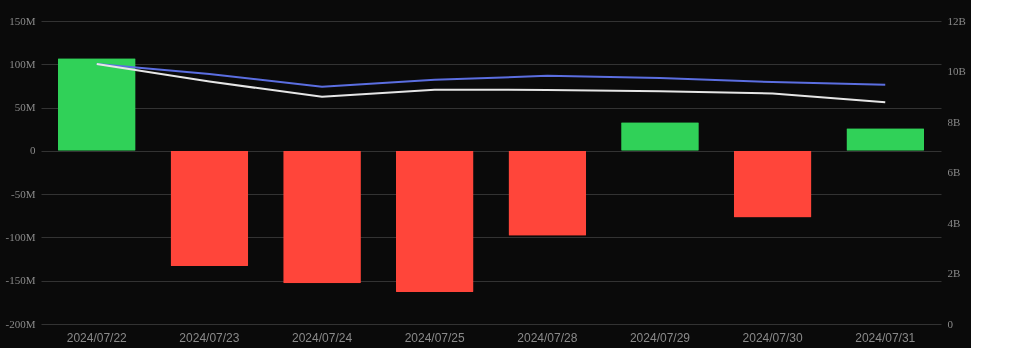  I want to click on y-tick-label: 150M, so click(22, 20).